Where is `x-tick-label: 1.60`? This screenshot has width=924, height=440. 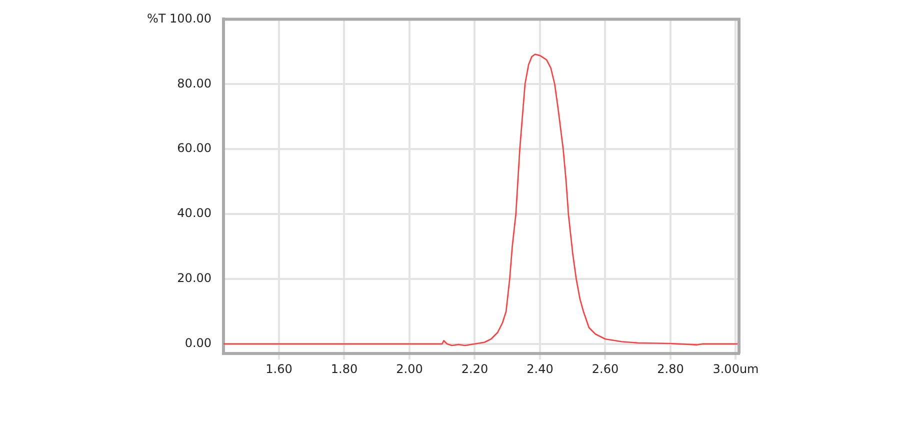 x-tick-label: 1.60 is located at coordinates (279, 369).